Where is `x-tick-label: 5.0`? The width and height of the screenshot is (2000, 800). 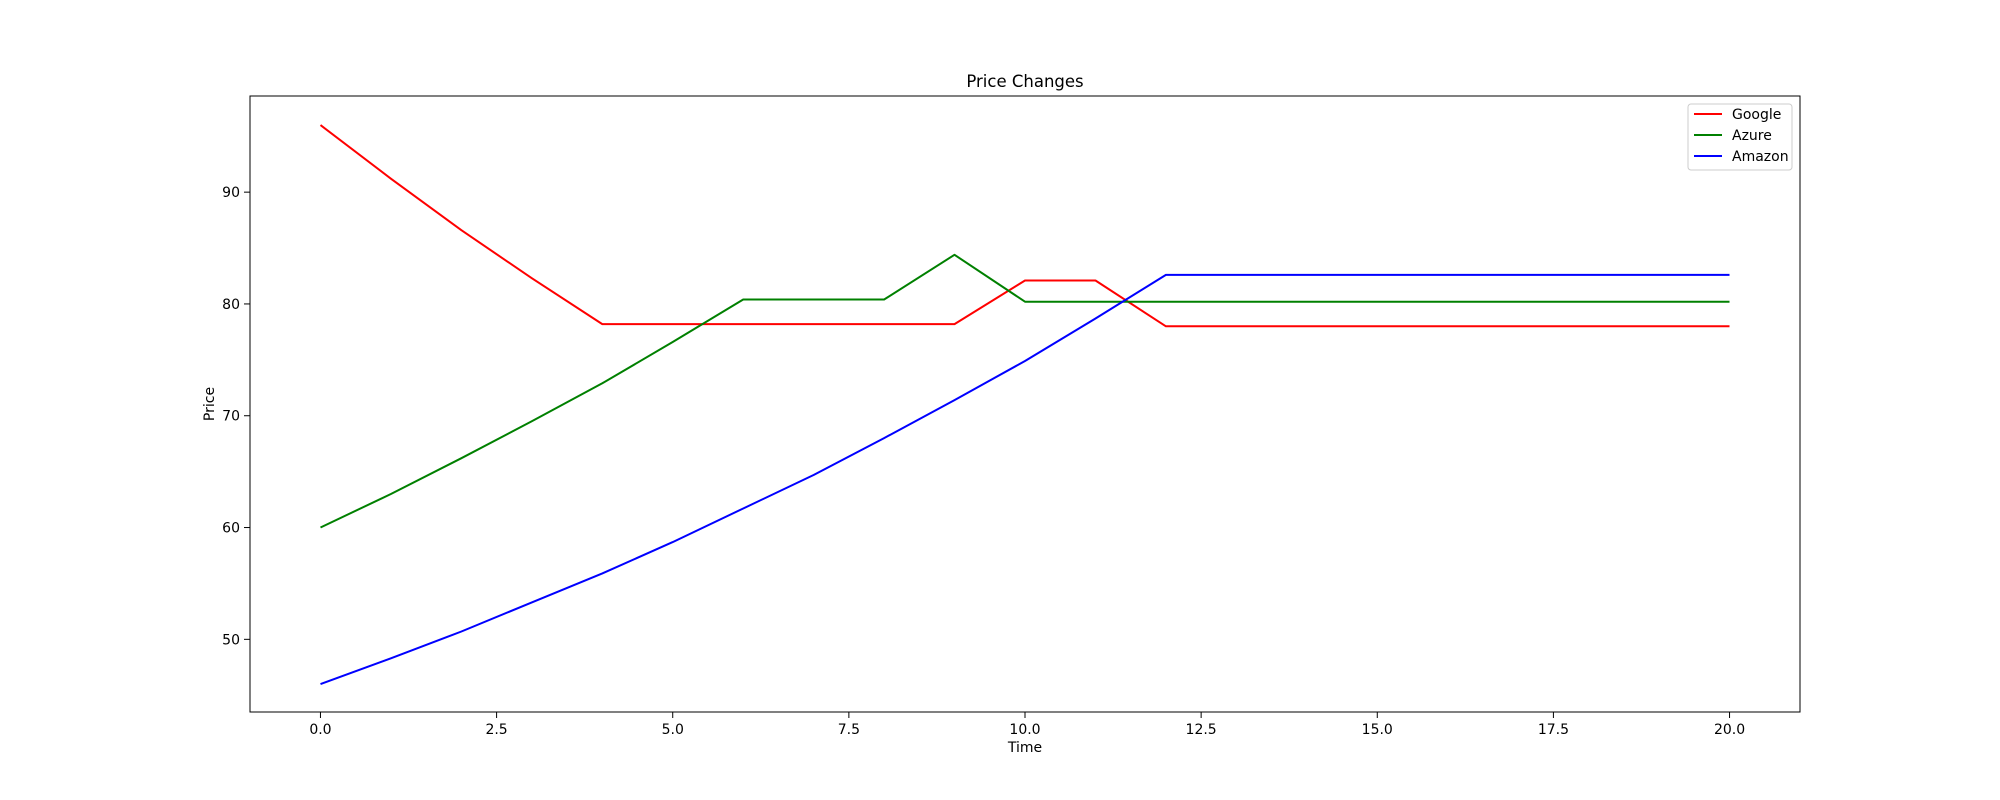 x-tick-label: 5.0 is located at coordinates (673, 730).